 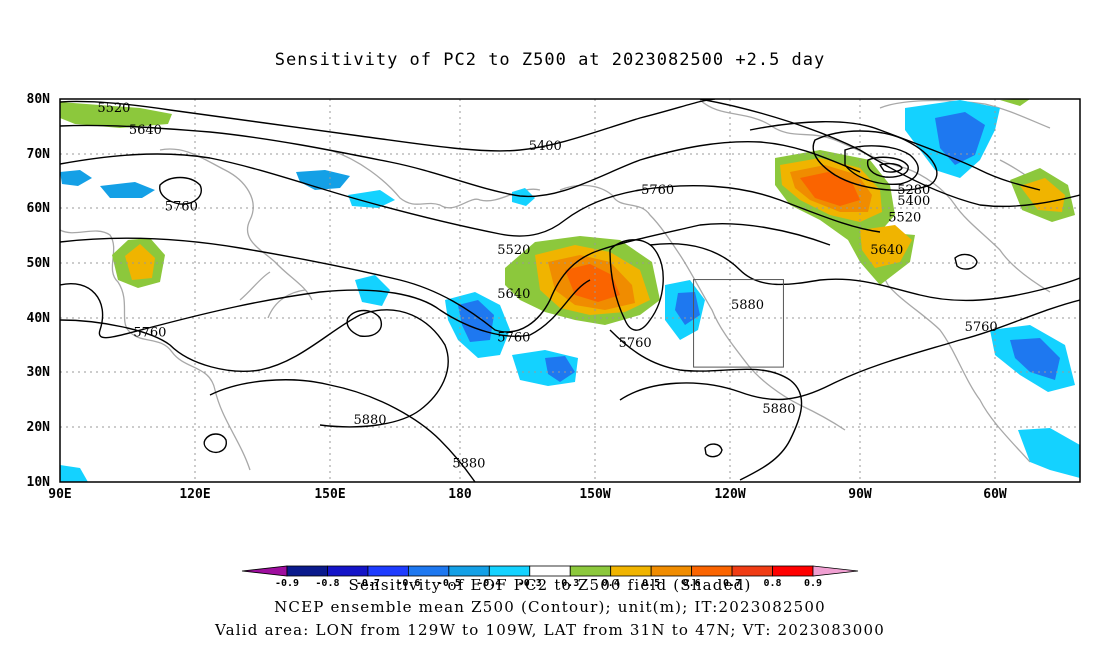 I want to click on lat-axis-labels: 80N 70N 60N 50N 40N 30N 20N 10N, so click(x=39, y=291).